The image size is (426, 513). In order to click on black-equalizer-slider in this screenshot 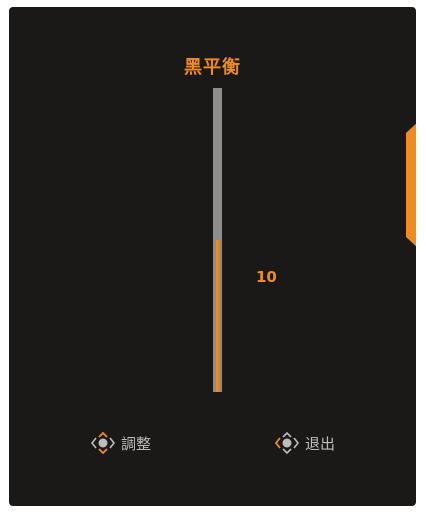, I will do `click(217, 240)`.